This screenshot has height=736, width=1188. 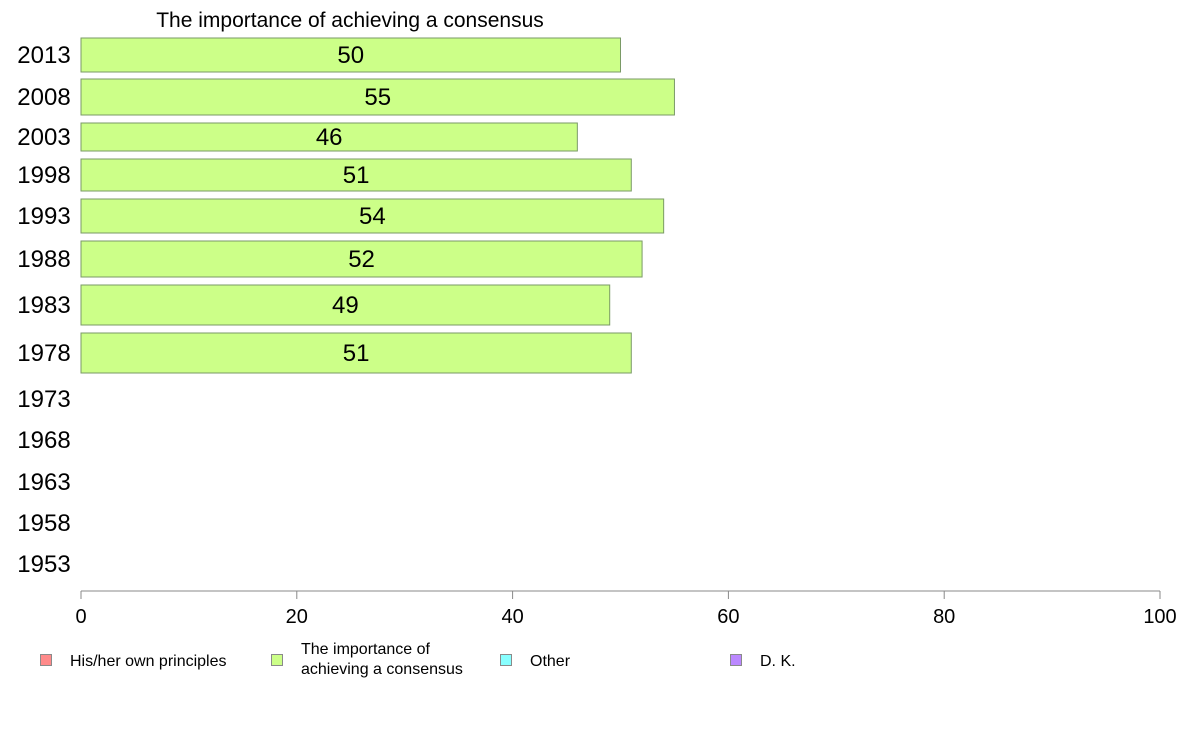 I want to click on bar-value-label: 55, so click(x=377, y=97).